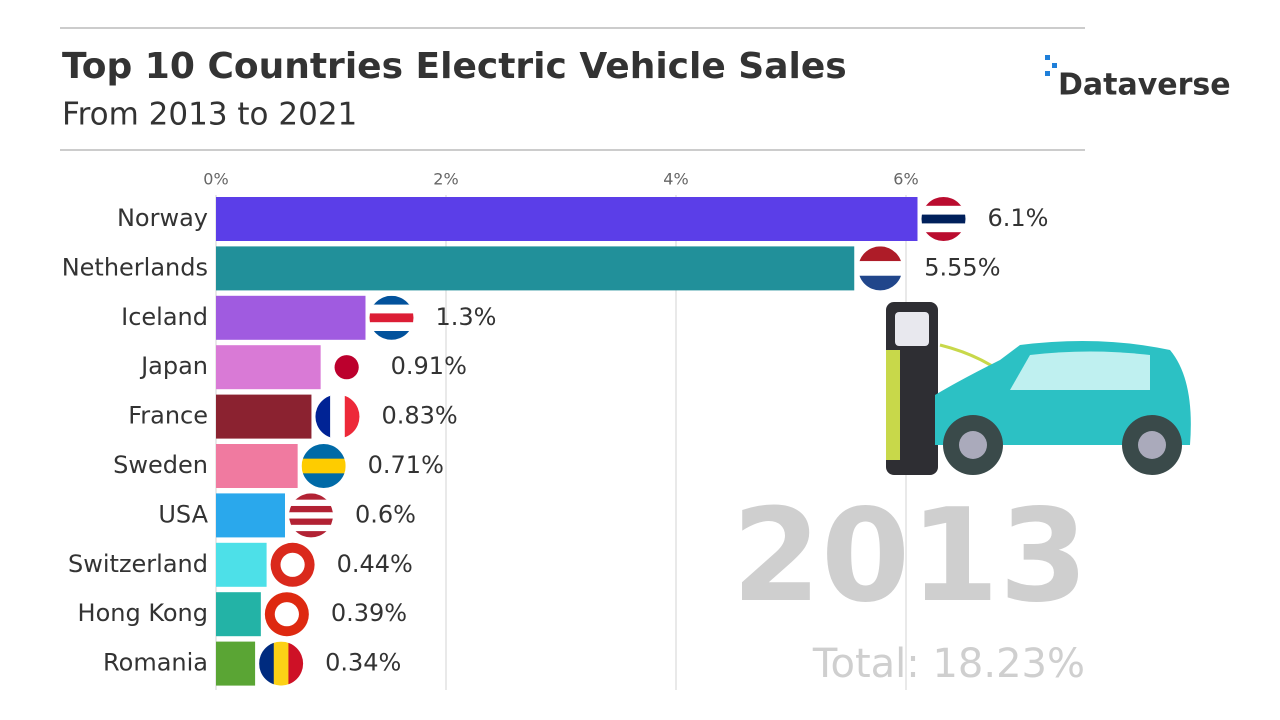  What do you see at coordinates (406, 465) in the screenshot?
I see `value-label: 0.71%` at bounding box center [406, 465].